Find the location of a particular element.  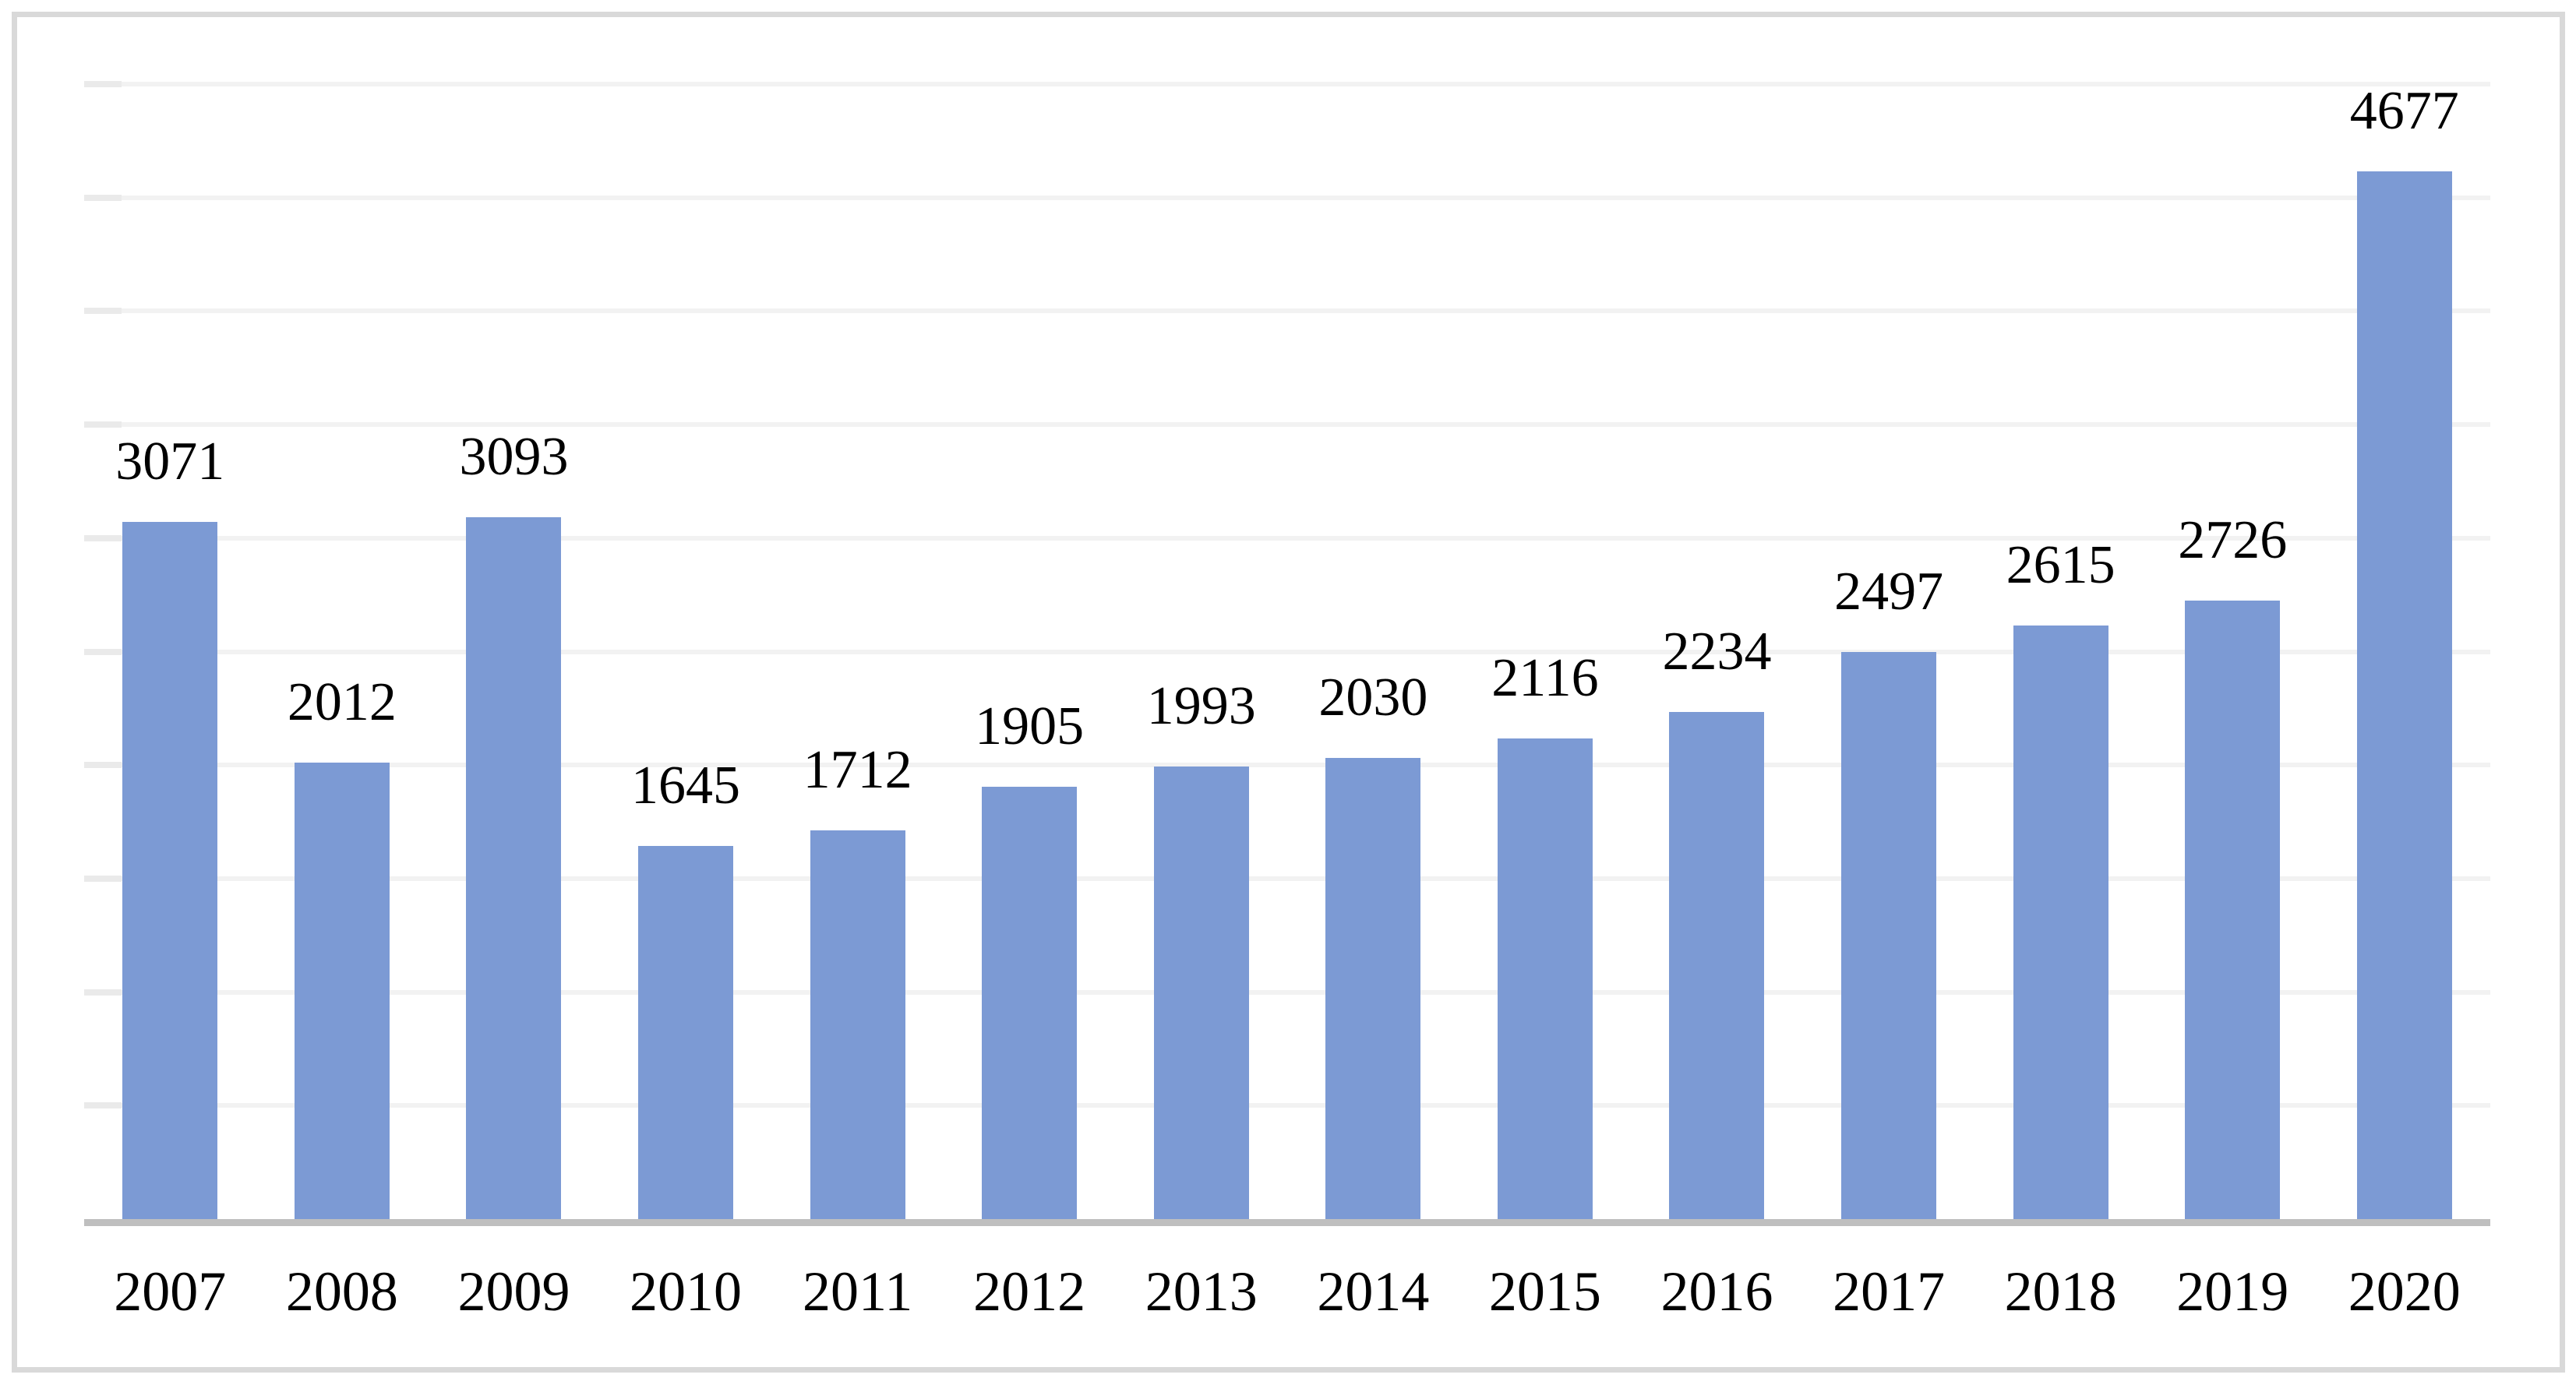

year-label: 2013 is located at coordinates (1201, 1291).